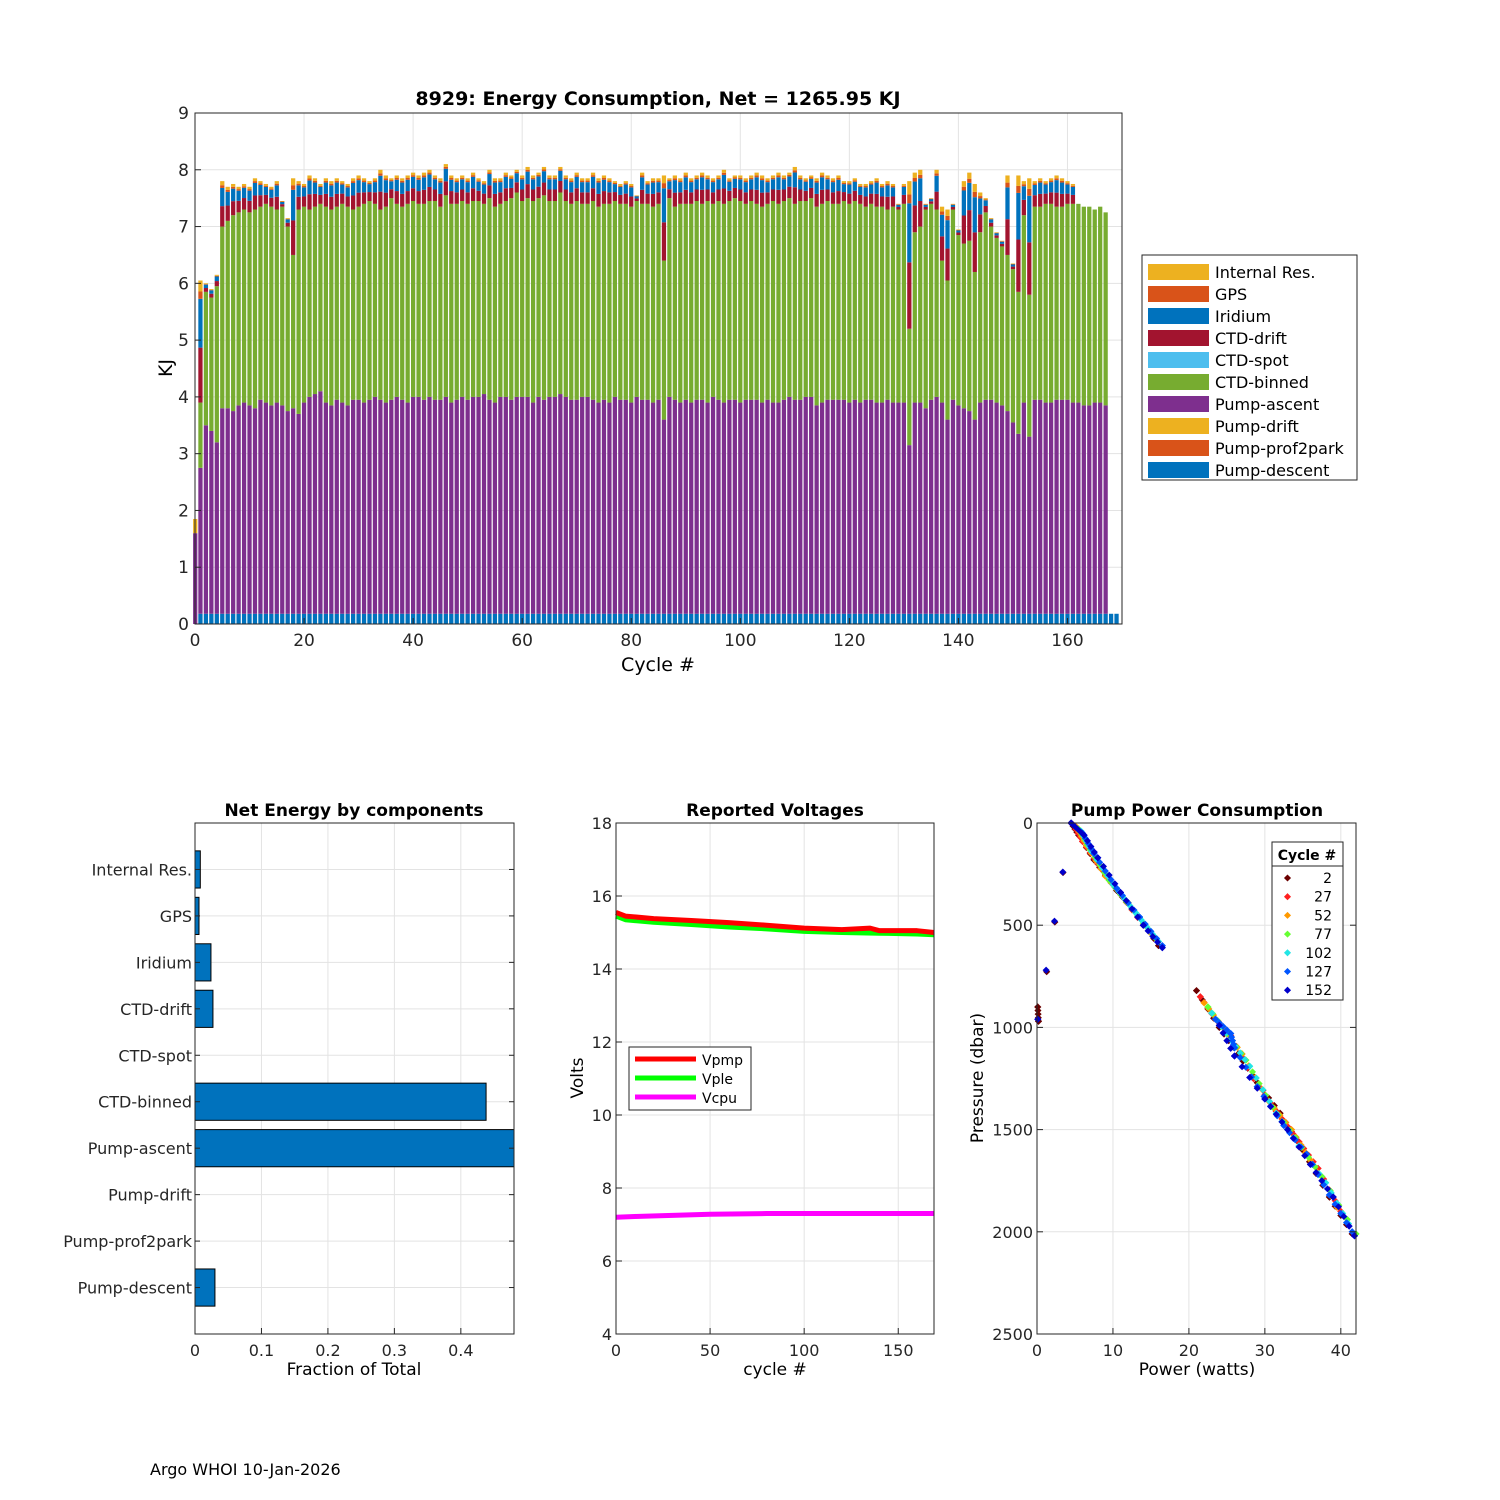 The height and width of the screenshot is (1500, 1500). Describe the element at coordinates (710, 1350) in the screenshot. I see `voltages-x-tick-label: 50` at that location.